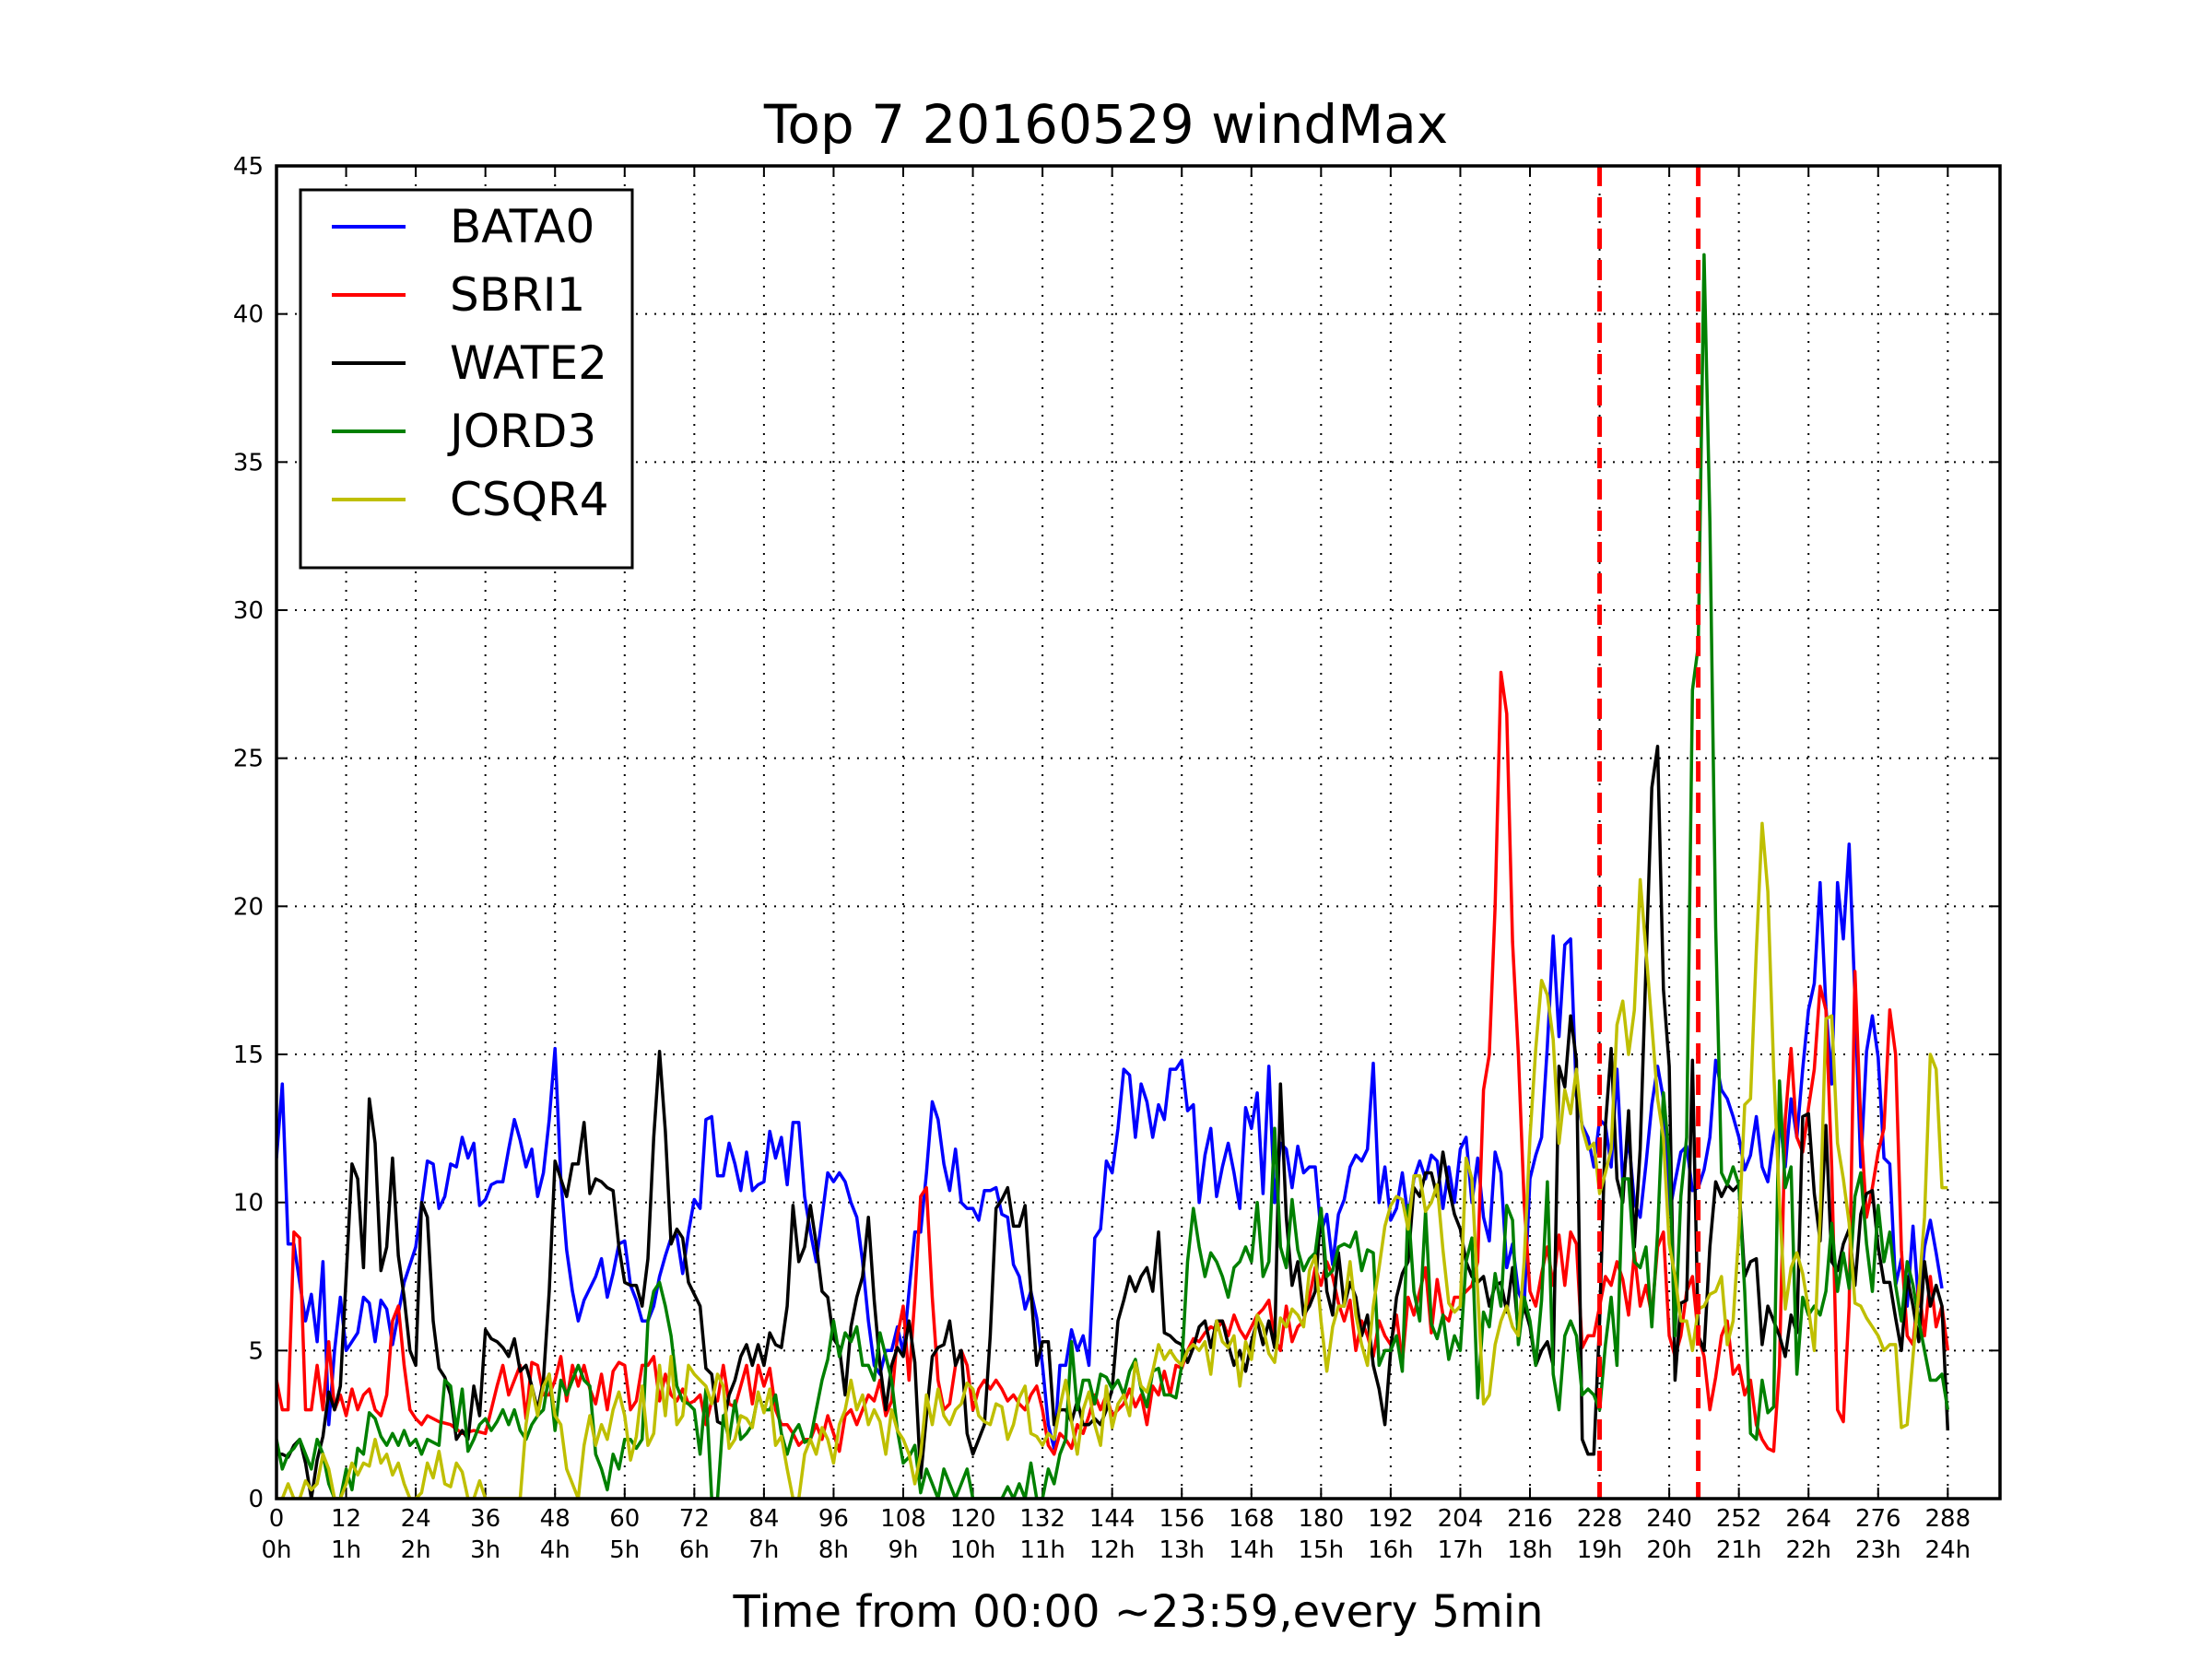  What do you see at coordinates (416, 1519) in the screenshot?
I see `x-tick-label: 24` at bounding box center [416, 1519].